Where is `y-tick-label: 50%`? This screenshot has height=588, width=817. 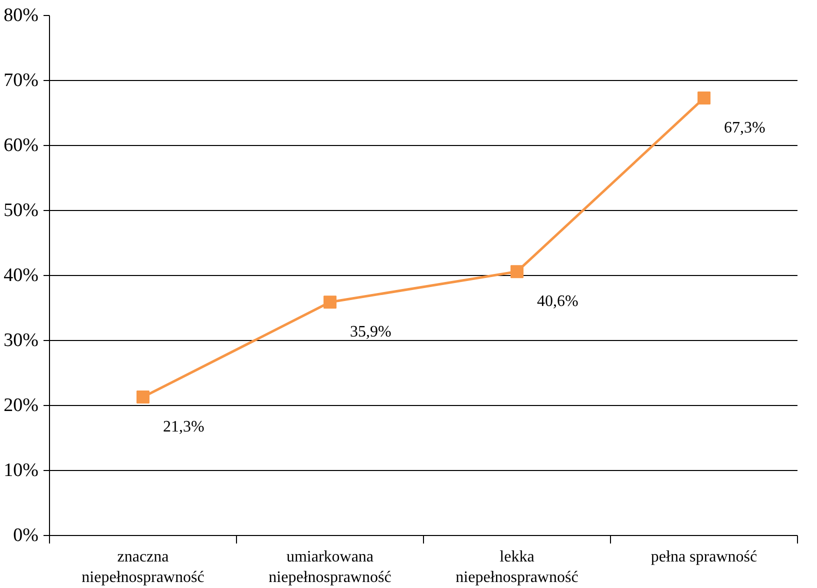 y-tick-label: 50% is located at coordinates (21, 210).